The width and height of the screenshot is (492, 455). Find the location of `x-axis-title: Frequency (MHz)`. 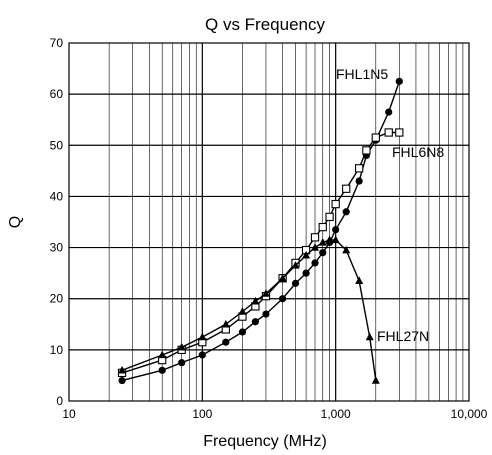

x-axis-title: Frequency (MHz) is located at coordinates (265, 441).